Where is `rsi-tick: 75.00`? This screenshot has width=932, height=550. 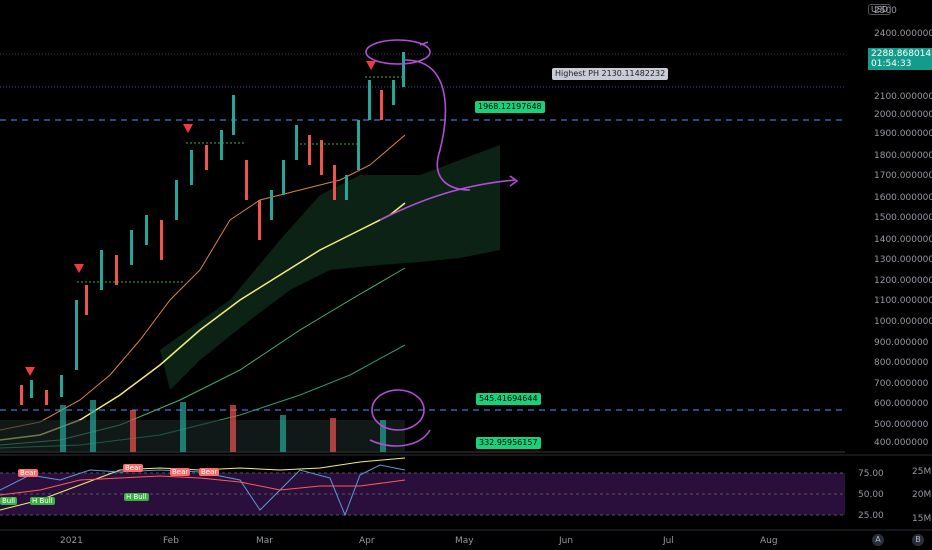
rsi-tick: 75.00 is located at coordinates (871, 474).